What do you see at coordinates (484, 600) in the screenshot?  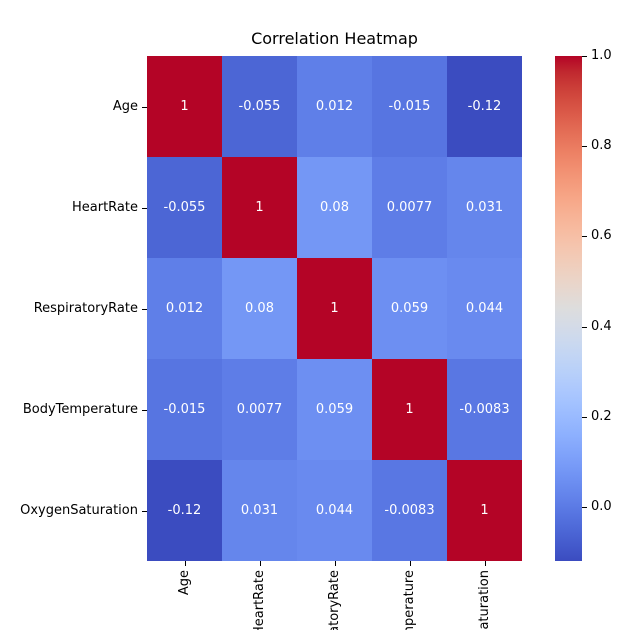 I see `x-tick-label: OxygenSaturation` at bounding box center [484, 600].